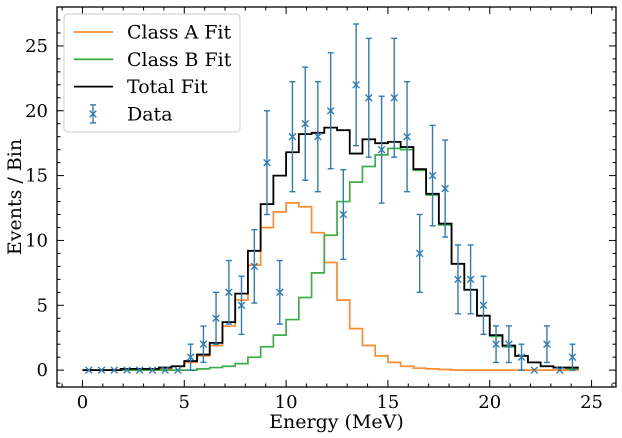 The height and width of the screenshot is (438, 622). I want to click on legend-item-class-a-fit: Class A Fit, so click(153, 33).